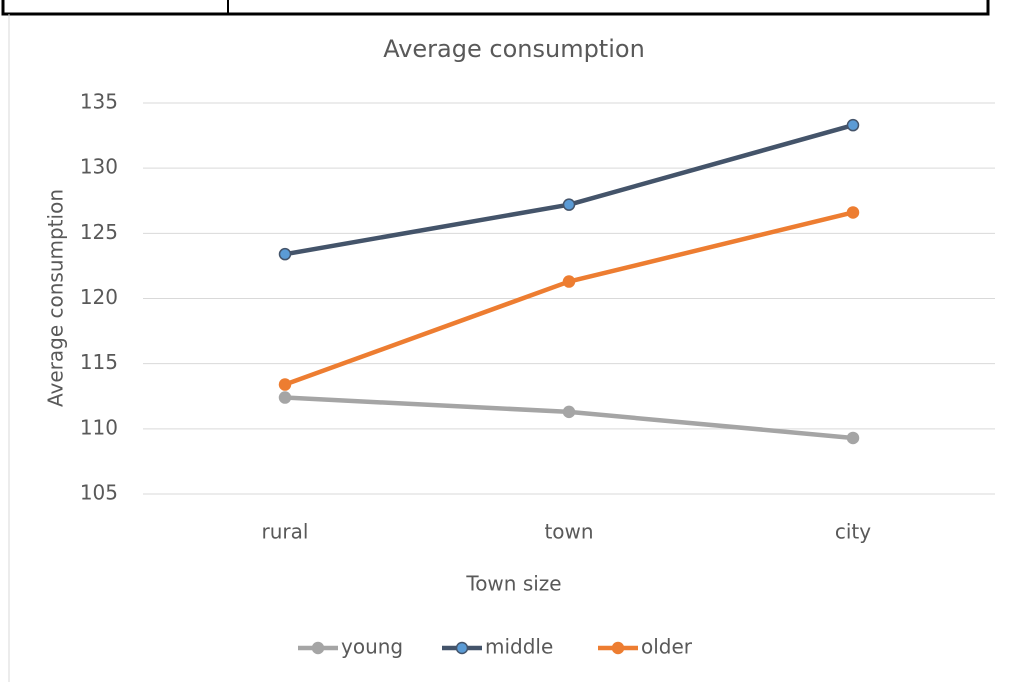 The height and width of the screenshot is (682, 1011). I want to click on y-tick-label: 120, so click(99, 297).